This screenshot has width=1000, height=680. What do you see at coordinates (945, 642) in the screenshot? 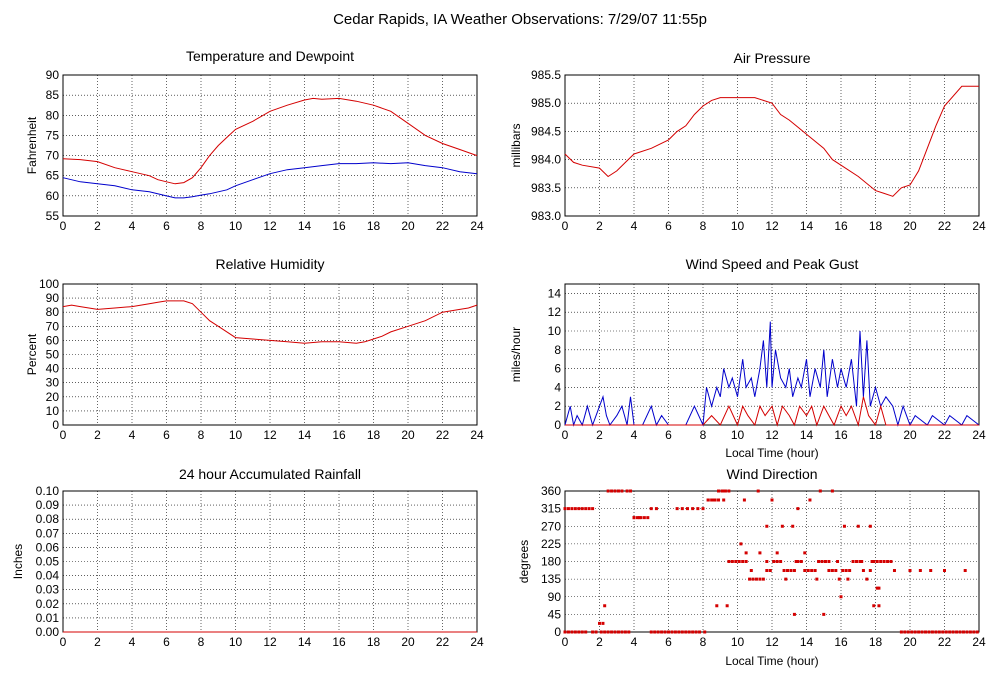
I see `direction-x-tick-label: 22` at bounding box center [945, 642].